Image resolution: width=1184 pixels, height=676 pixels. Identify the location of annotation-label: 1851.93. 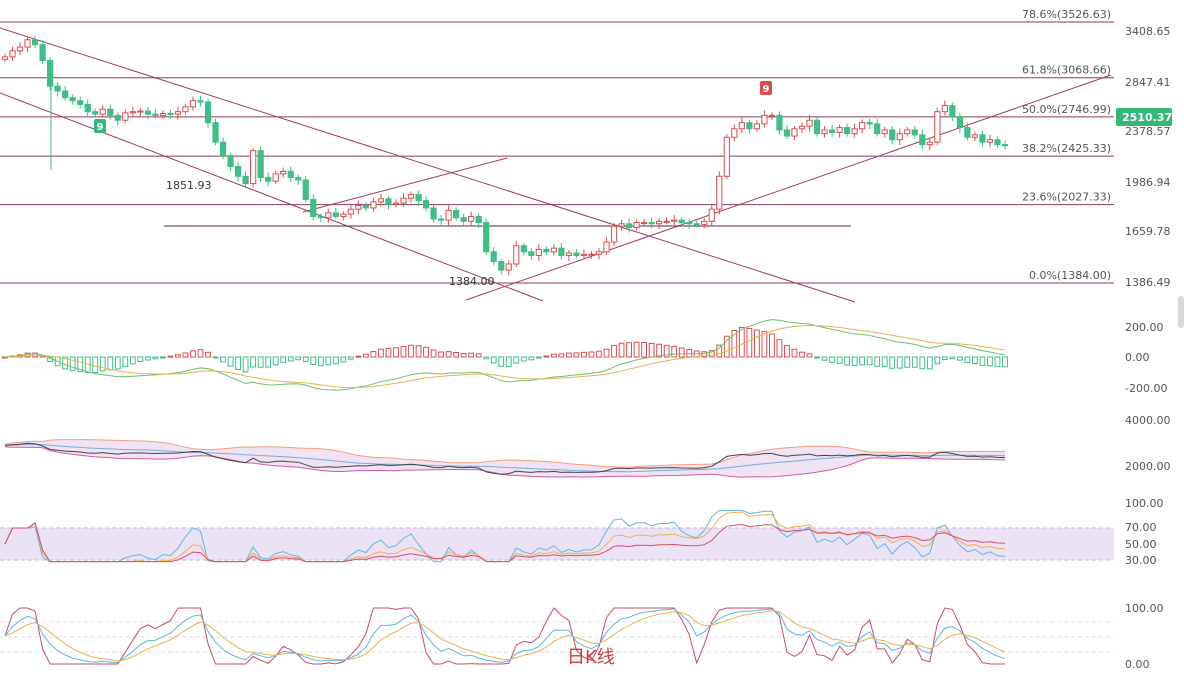
(189, 185).